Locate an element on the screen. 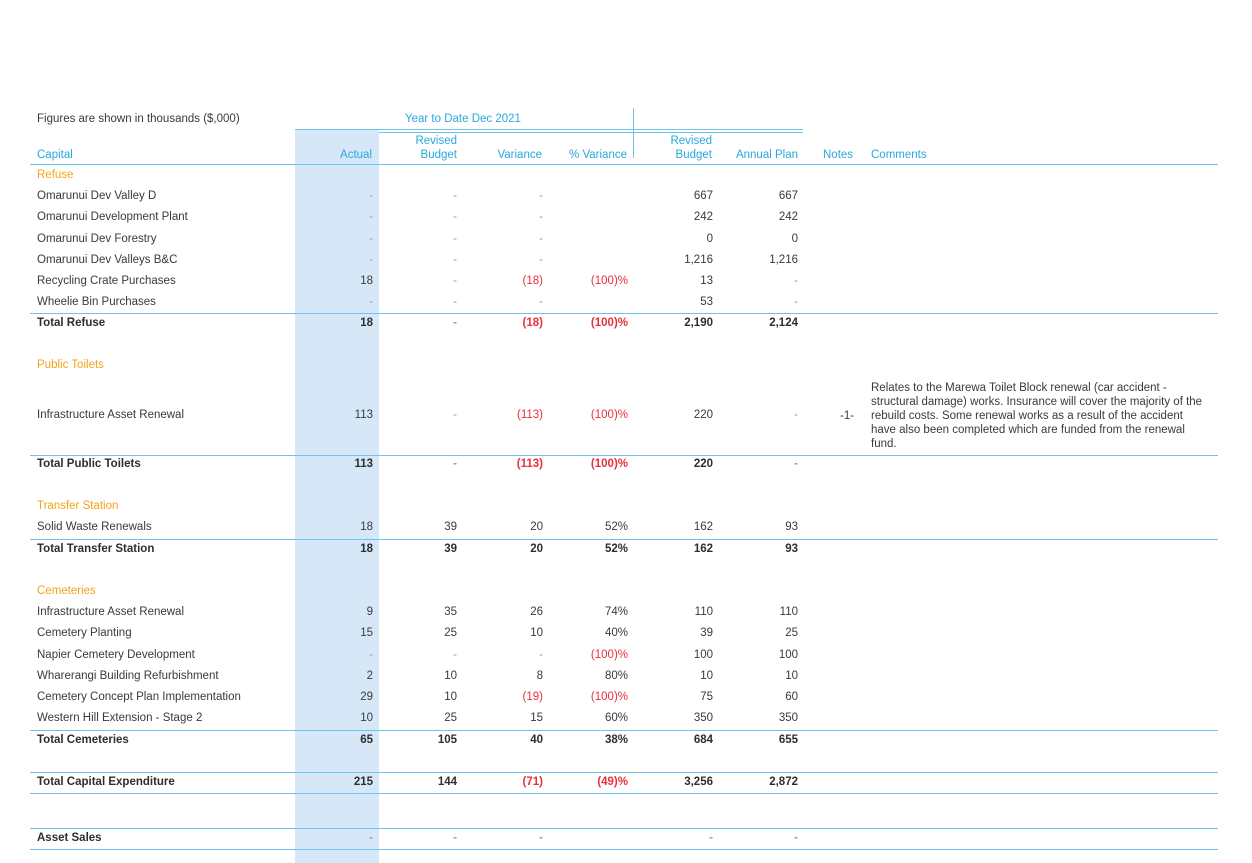 The image size is (1252, 863). cell-rev2: - is located at coordinates (711, 838).